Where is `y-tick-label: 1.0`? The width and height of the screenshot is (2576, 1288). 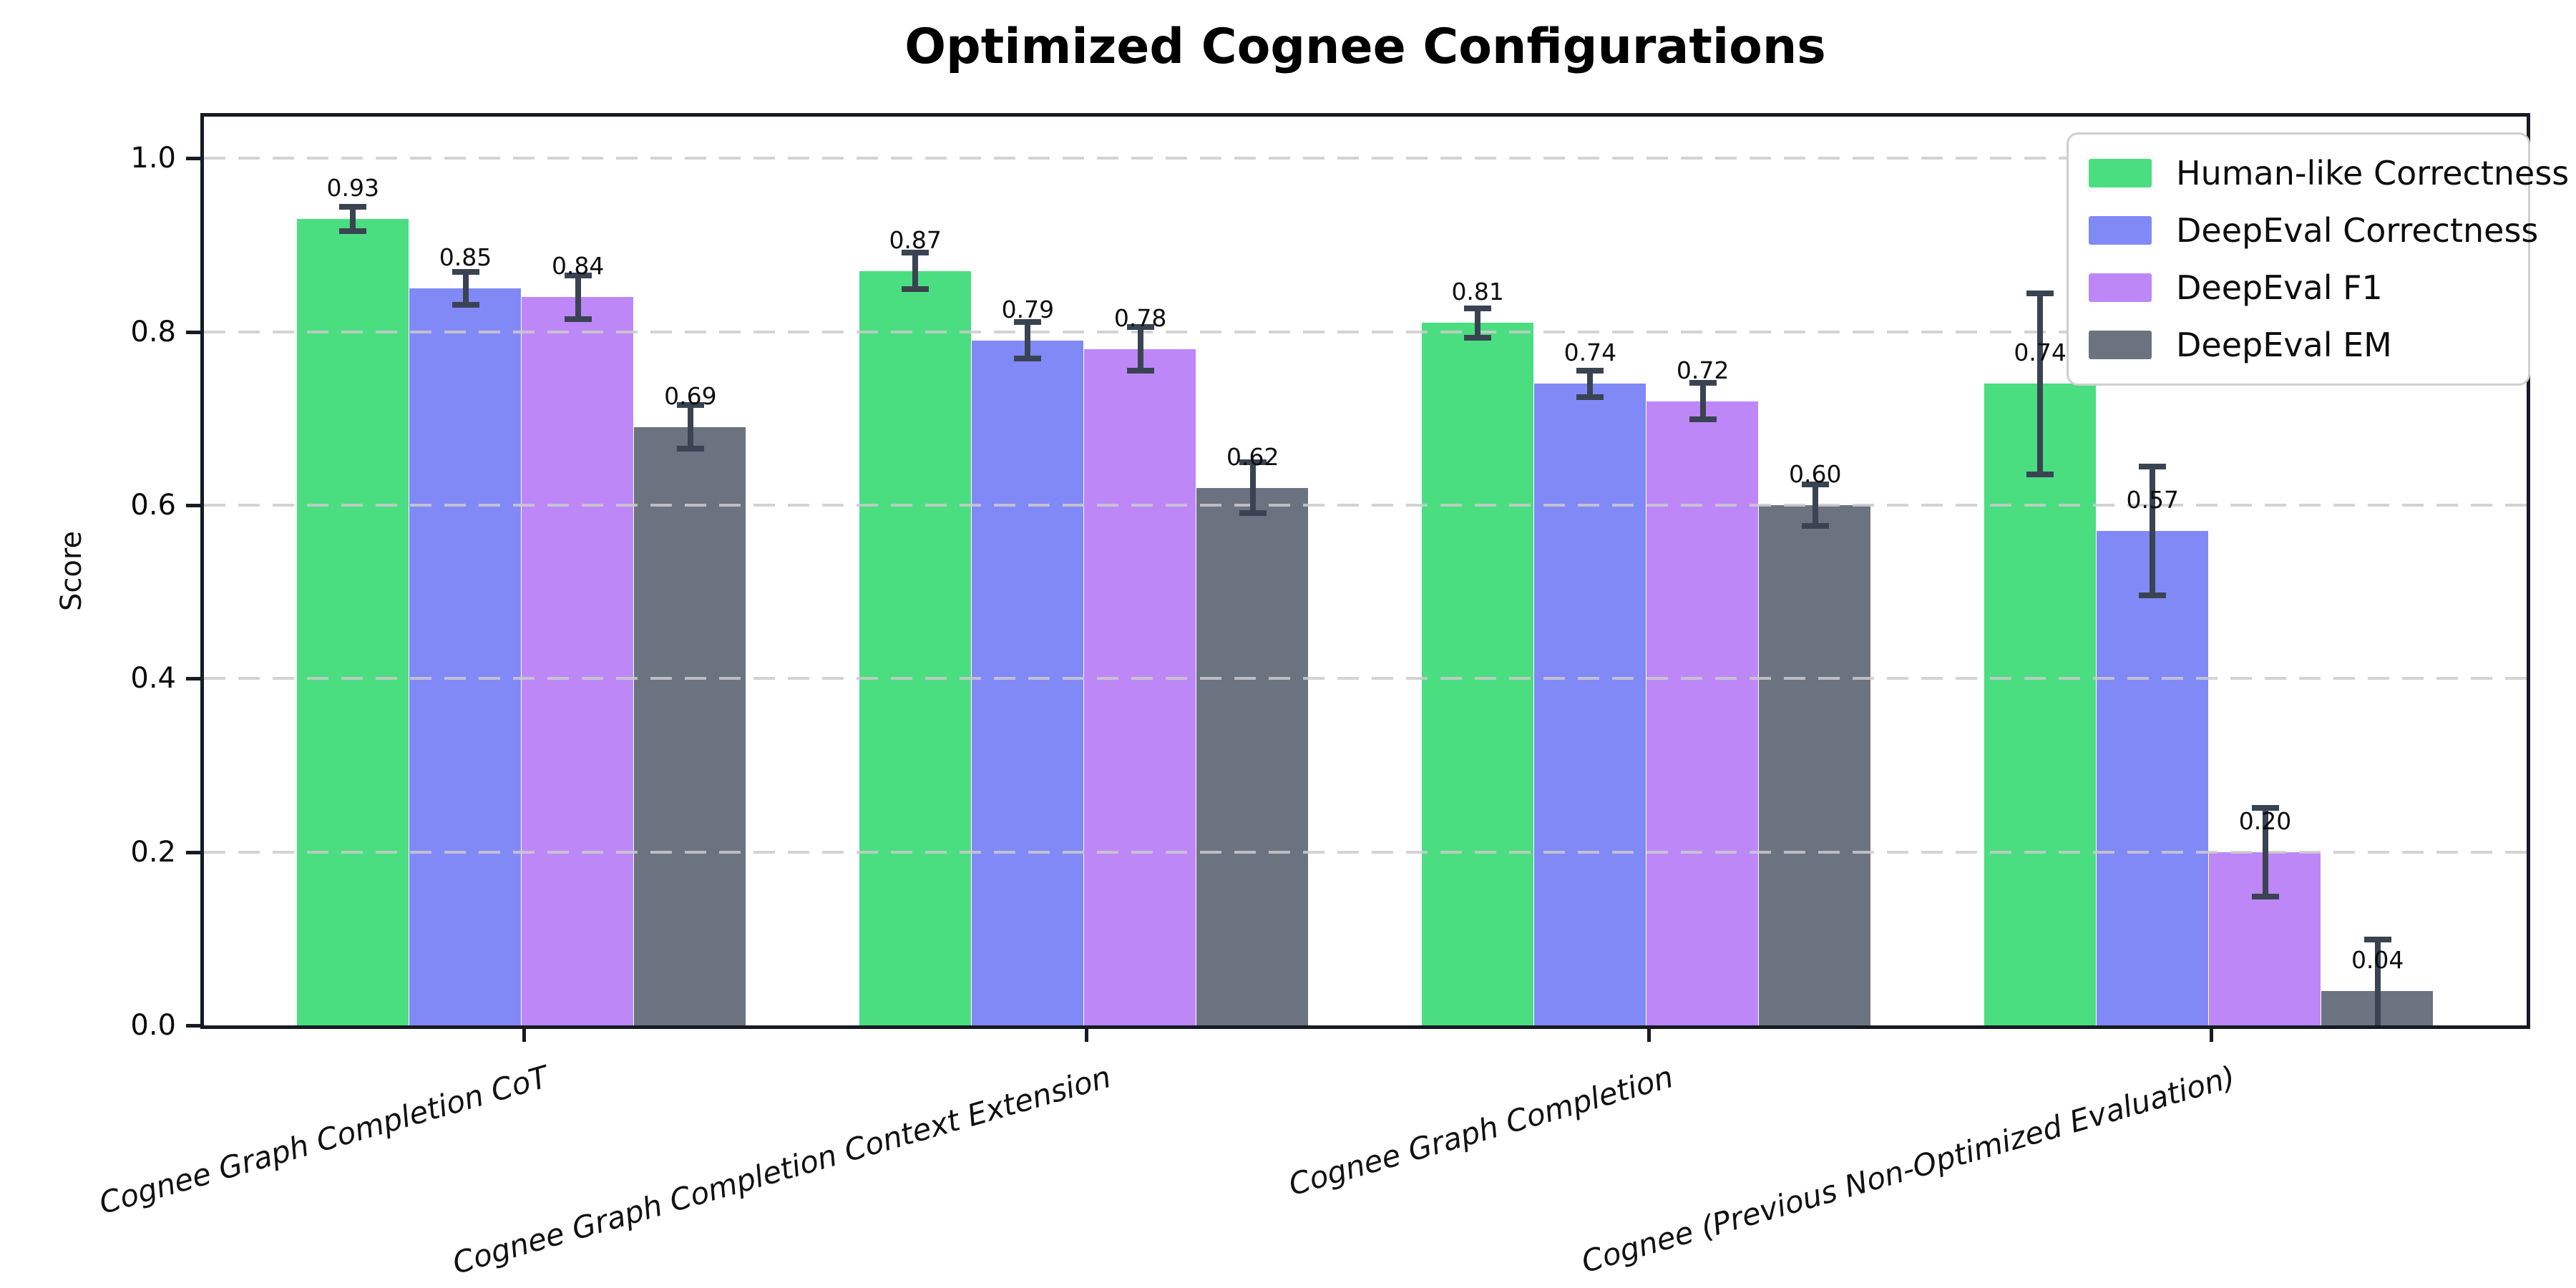
y-tick-label: 1.0 is located at coordinates (153, 158).